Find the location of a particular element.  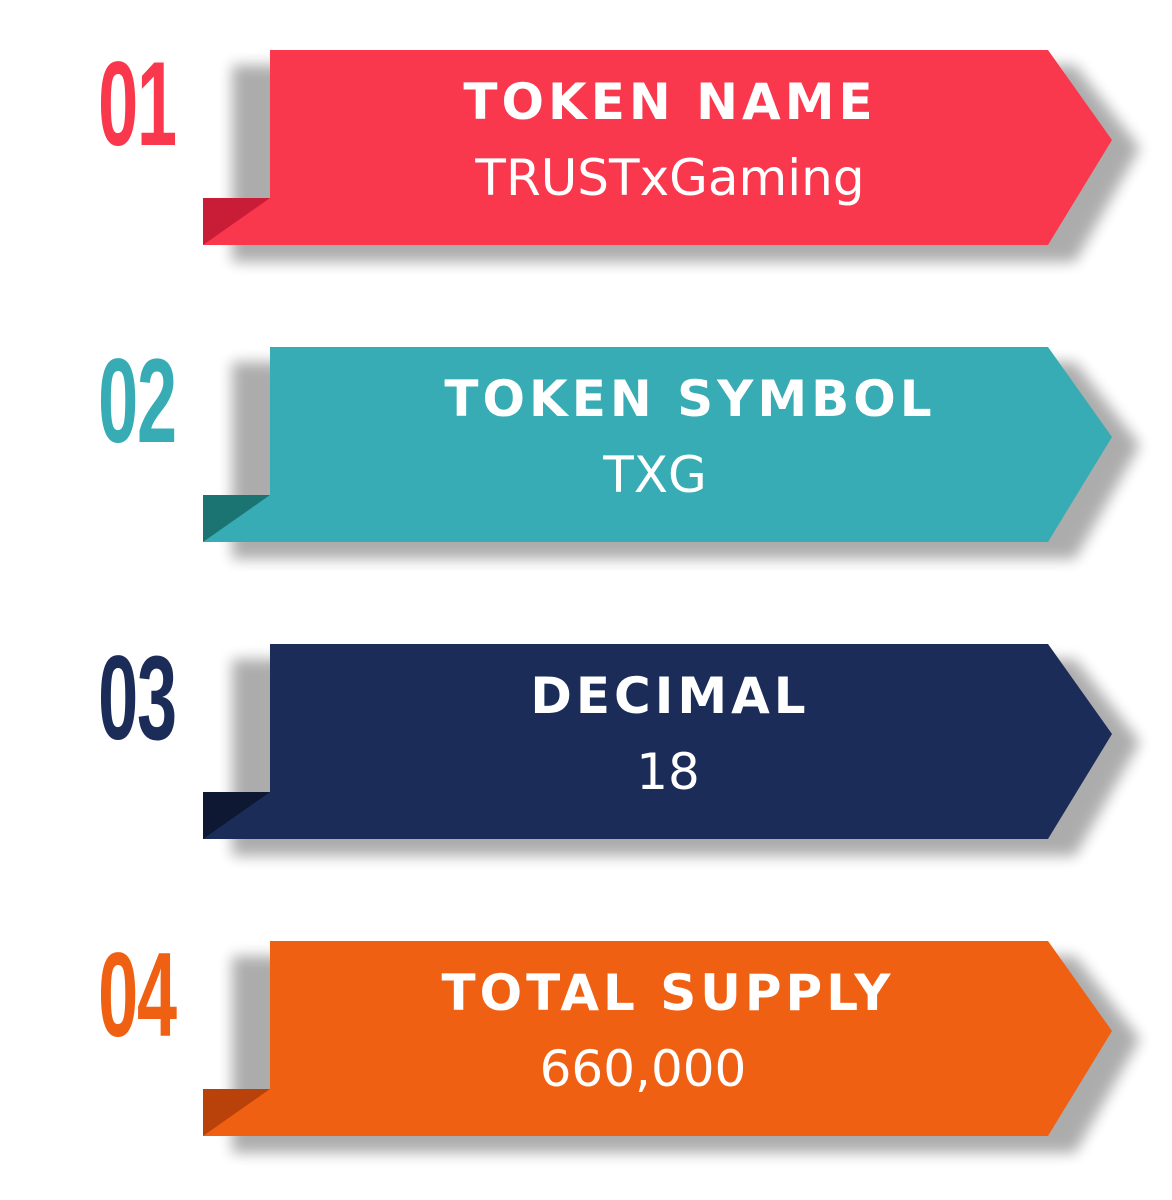

step-title-4: TOTAL SUPPLY is located at coordinates (668, 993).